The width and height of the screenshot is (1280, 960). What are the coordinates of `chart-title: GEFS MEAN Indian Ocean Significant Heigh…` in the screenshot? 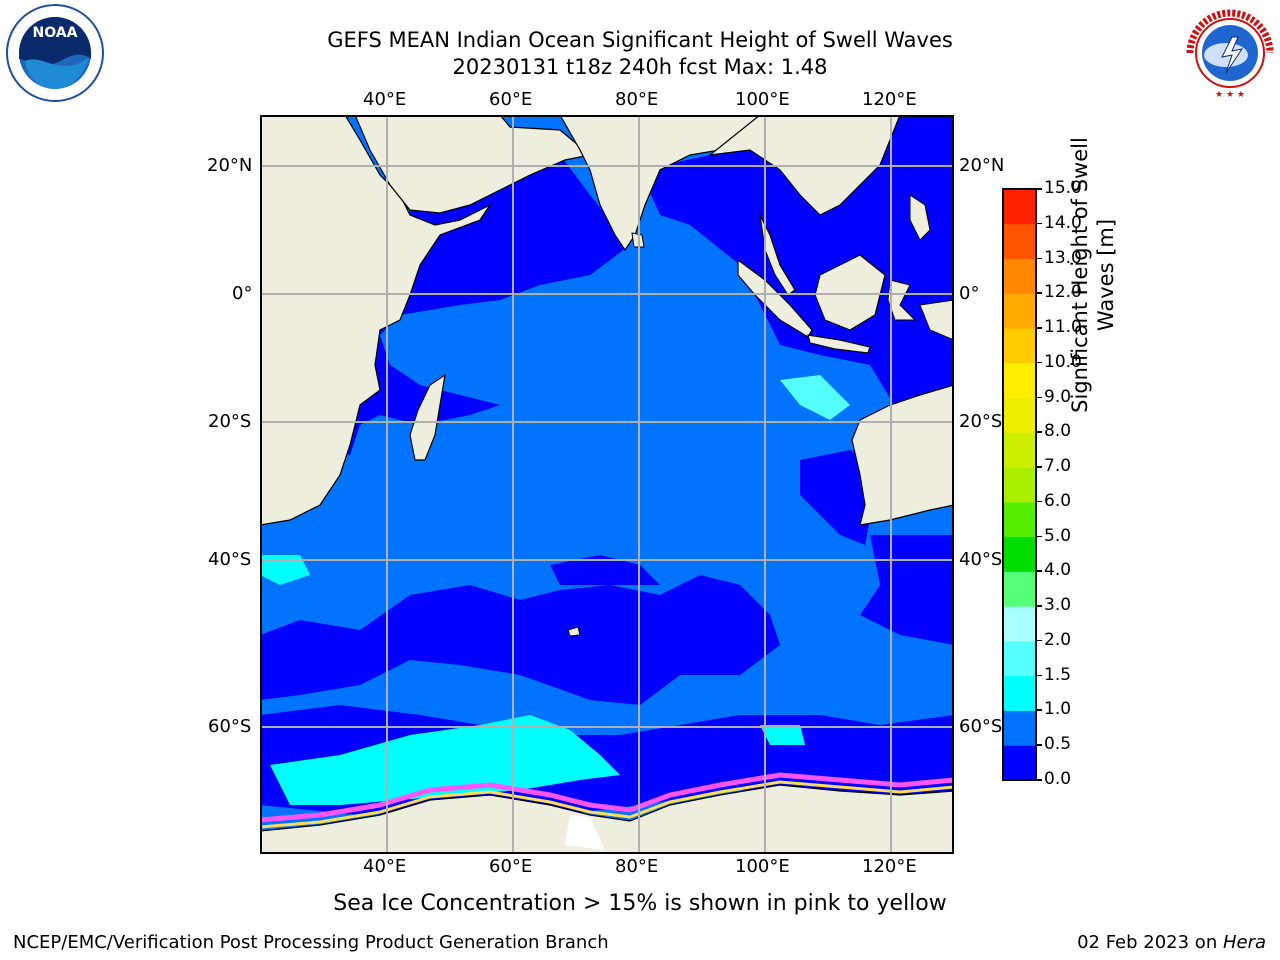 It's located at (640, 40).